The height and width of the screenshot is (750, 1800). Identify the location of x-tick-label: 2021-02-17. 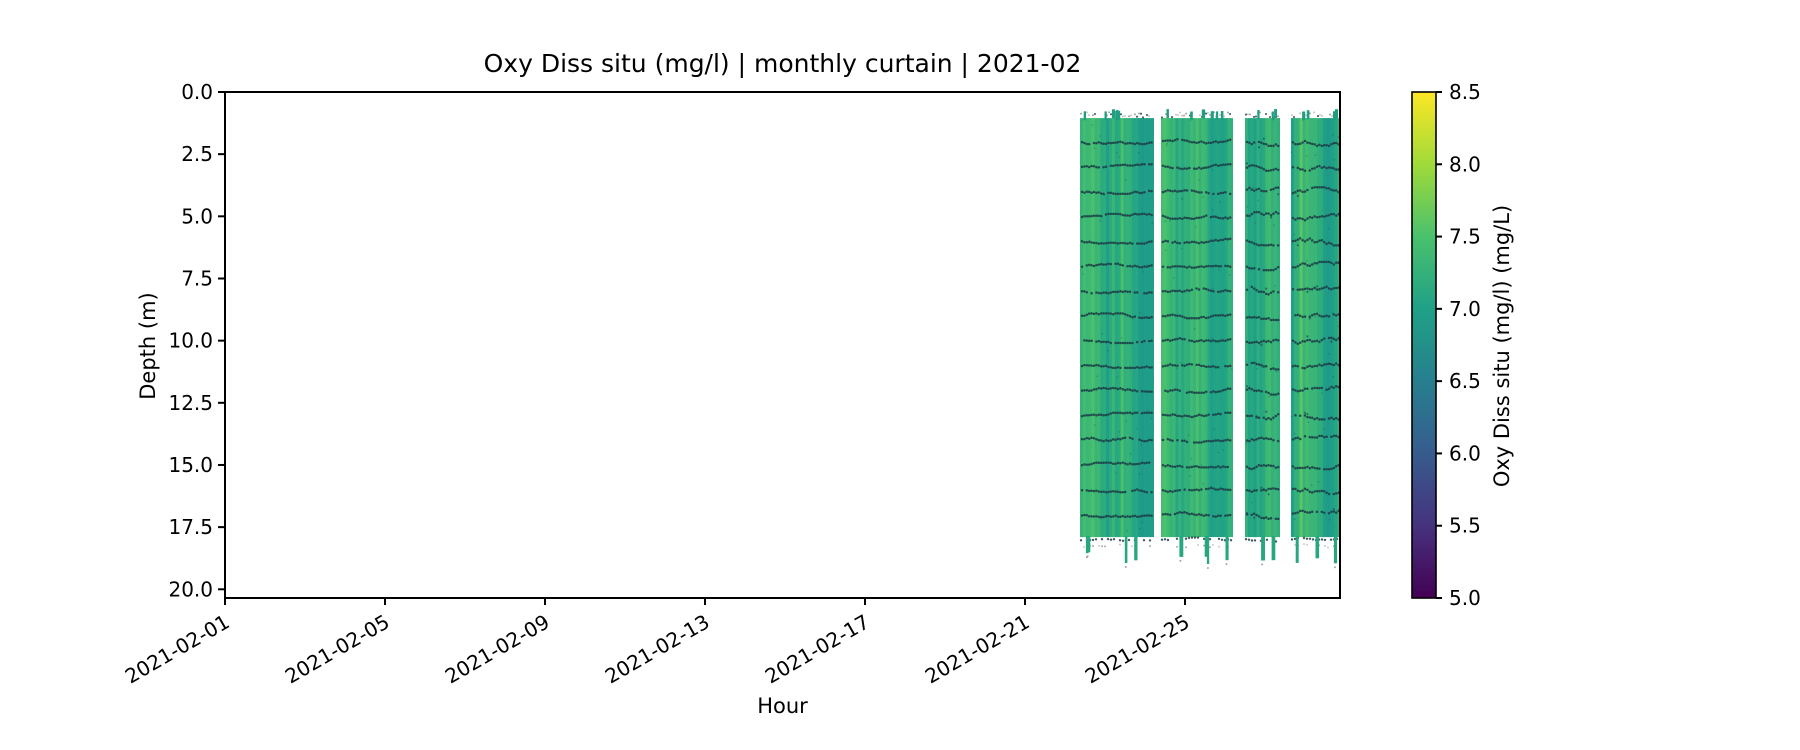
(817, 649).